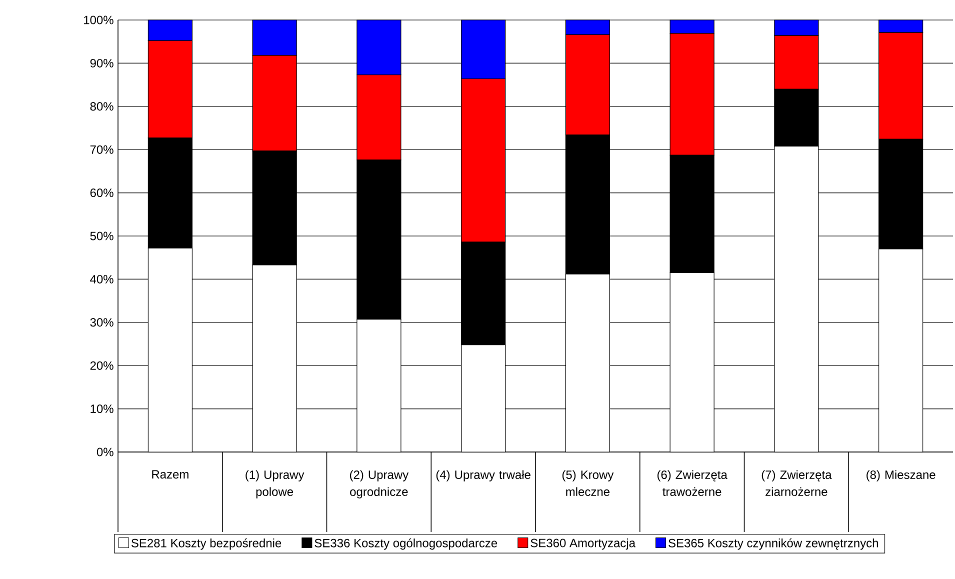 This screenshot has width=955, height=579. What do you see at coordinates (483, 476) in the screenshot?
I see `x-tick-label: (4) Uprawy trwałe` at bounding box center [483, 476].